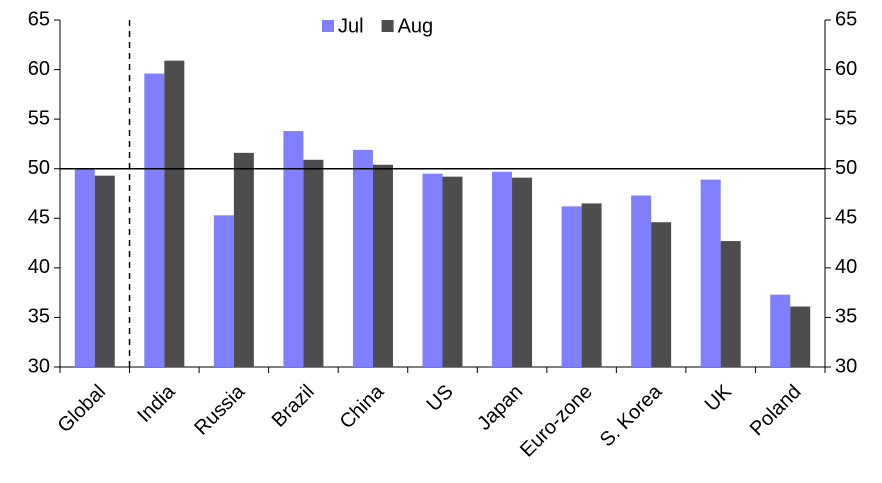  I want to click on x-tick-label: S. Korea, so click(631, 415).